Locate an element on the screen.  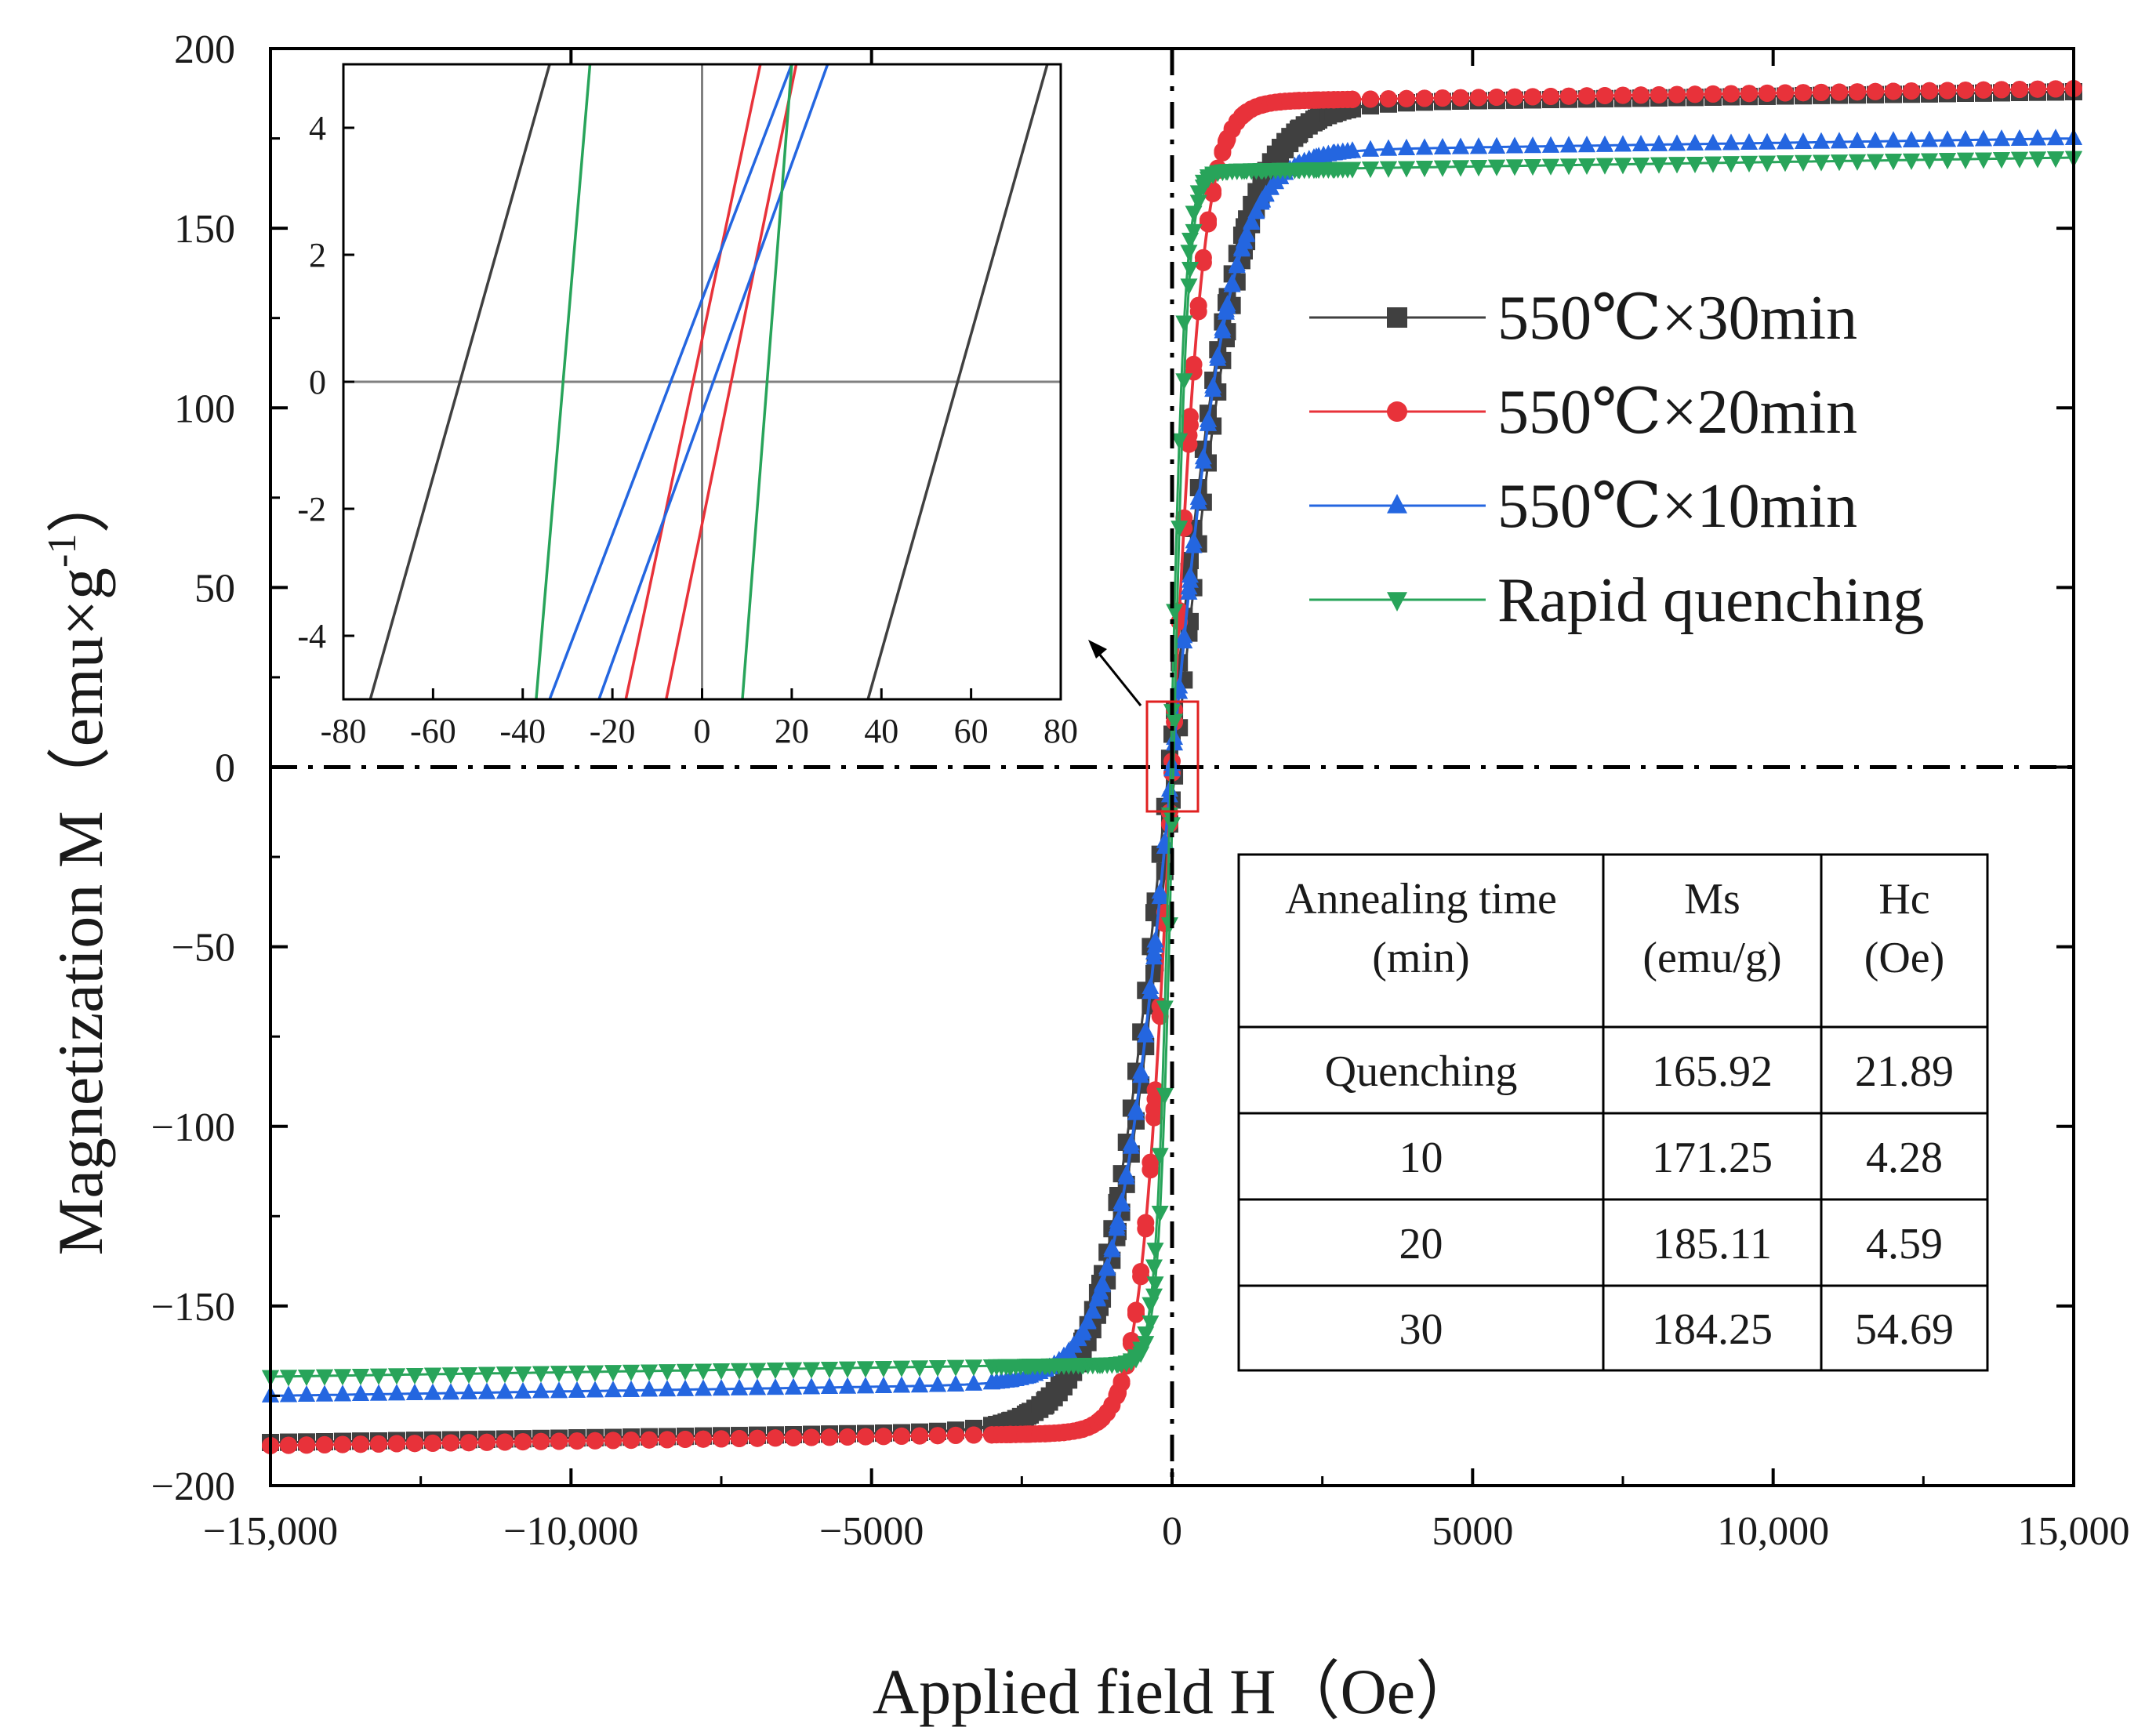
table-header-2-0: Hc is located at coordinates (1903, 899).